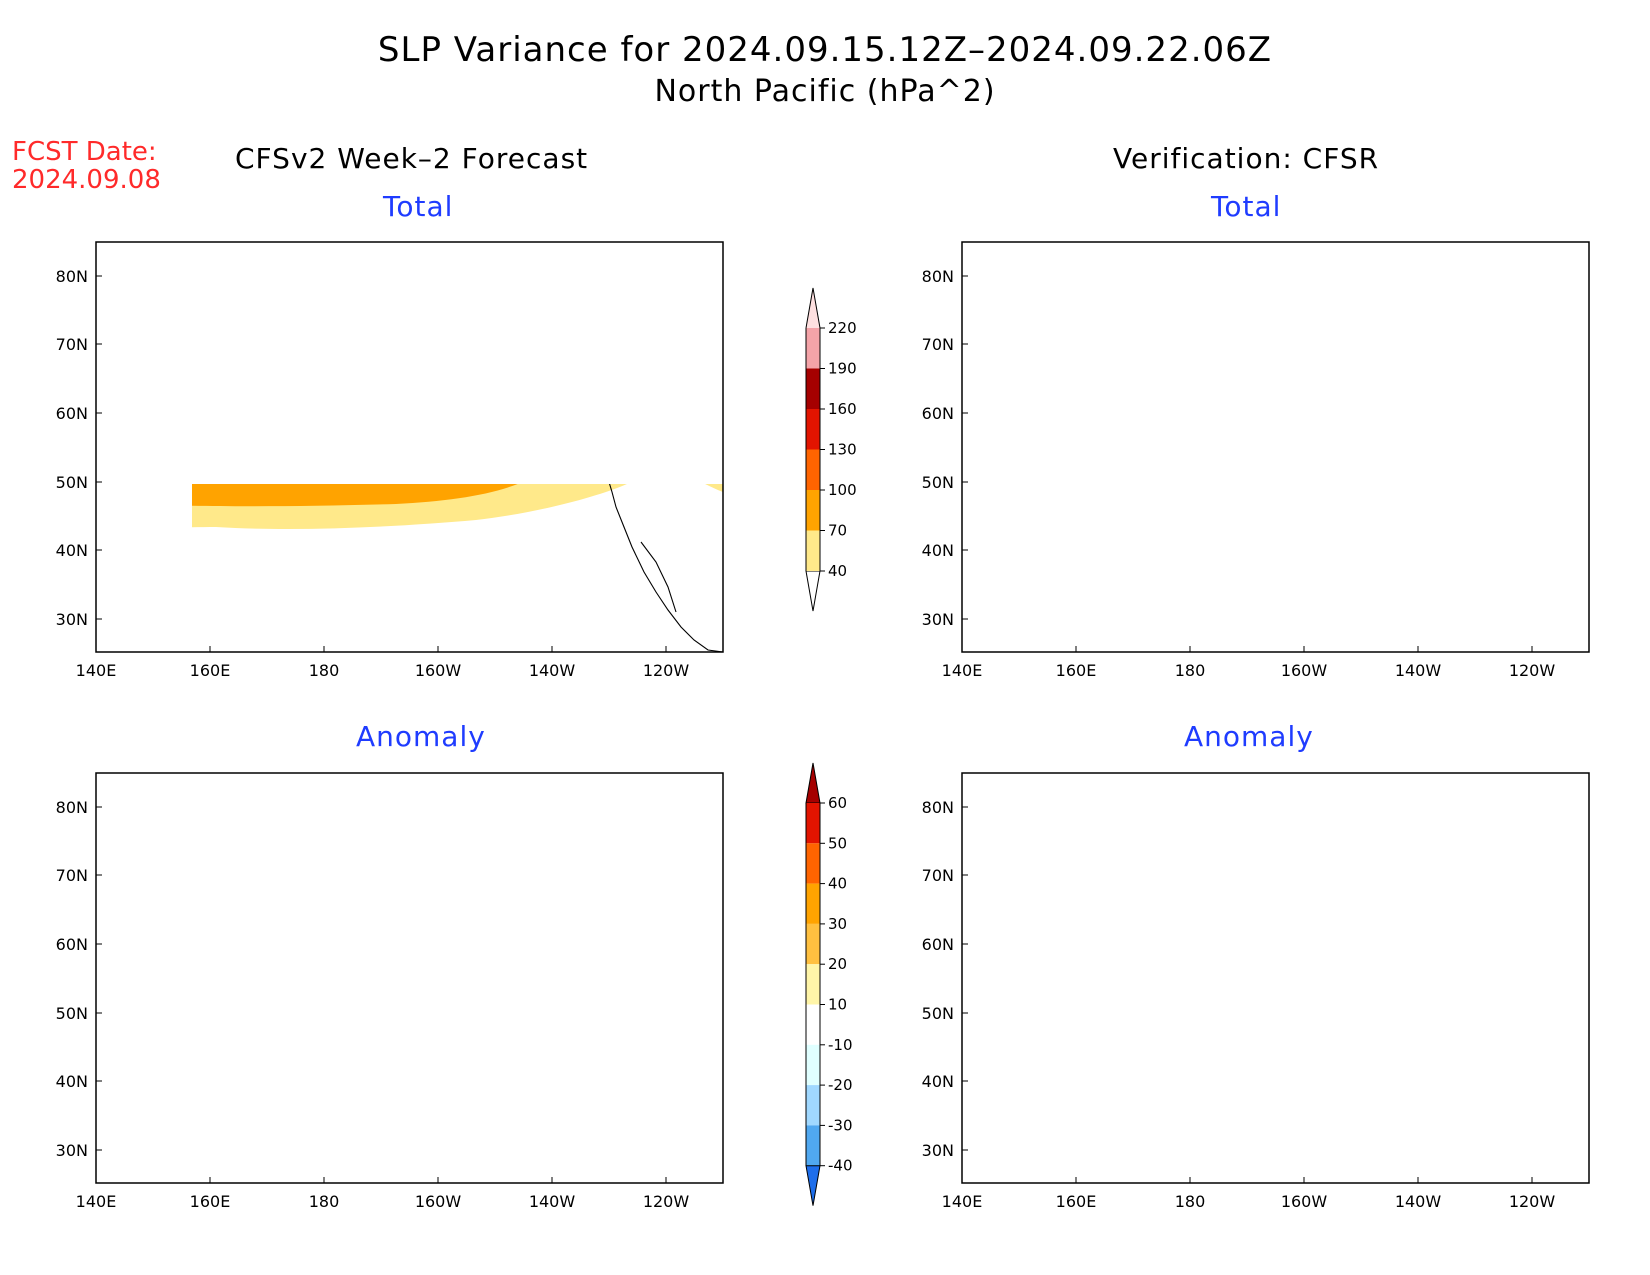 The image size is (1650, 1275). Describe the element at coordinates (409, 447) in the screenshot. I see `forecast-total-map` at that location.